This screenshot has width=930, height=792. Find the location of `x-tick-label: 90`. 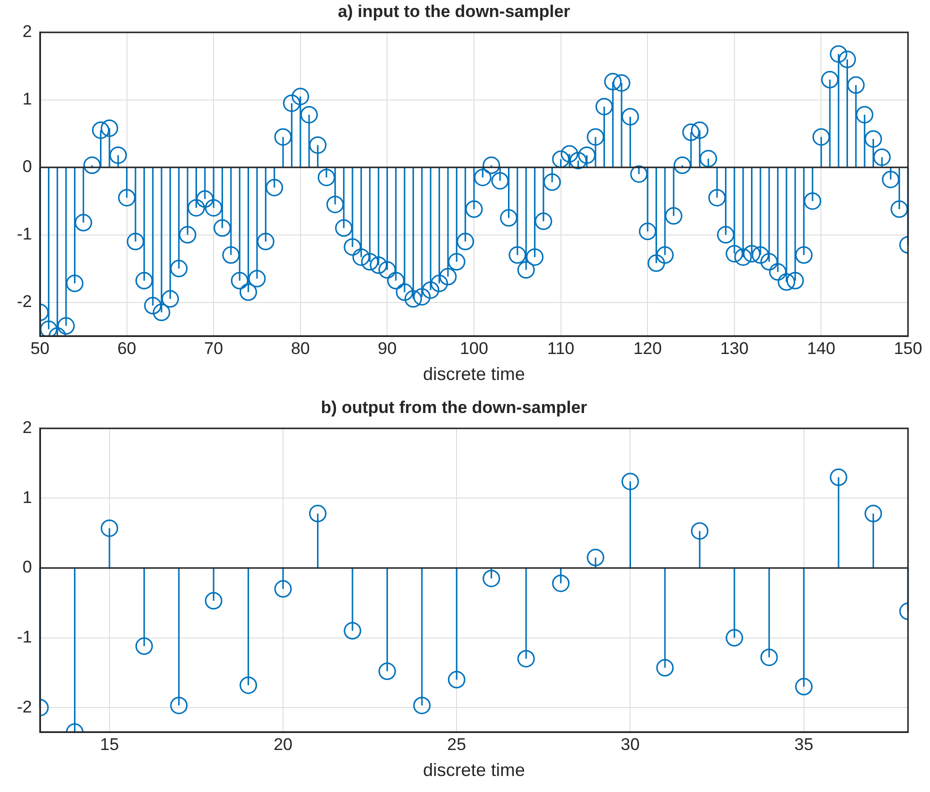

x-tick-label: 90 is located at coordinates (387, 348).